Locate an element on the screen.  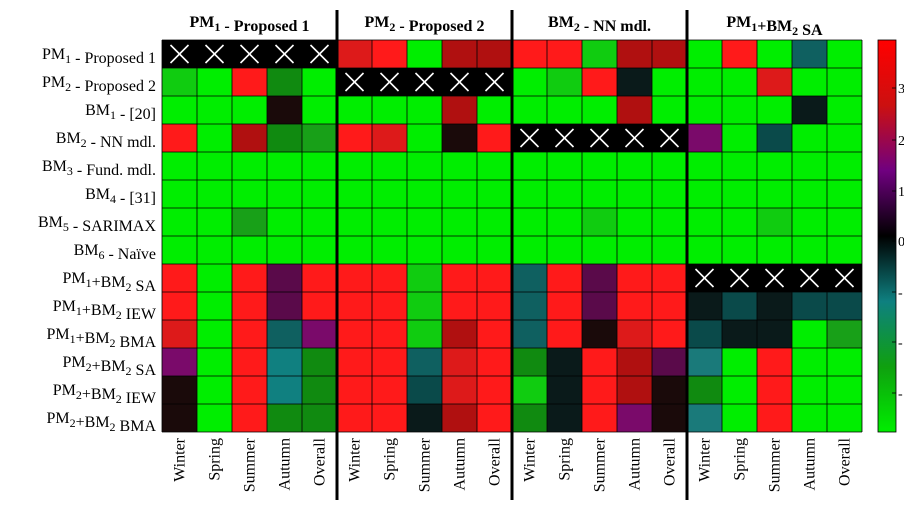
column-group-label: PM2 - Proposed 2 is located at coordinates (425, 24).